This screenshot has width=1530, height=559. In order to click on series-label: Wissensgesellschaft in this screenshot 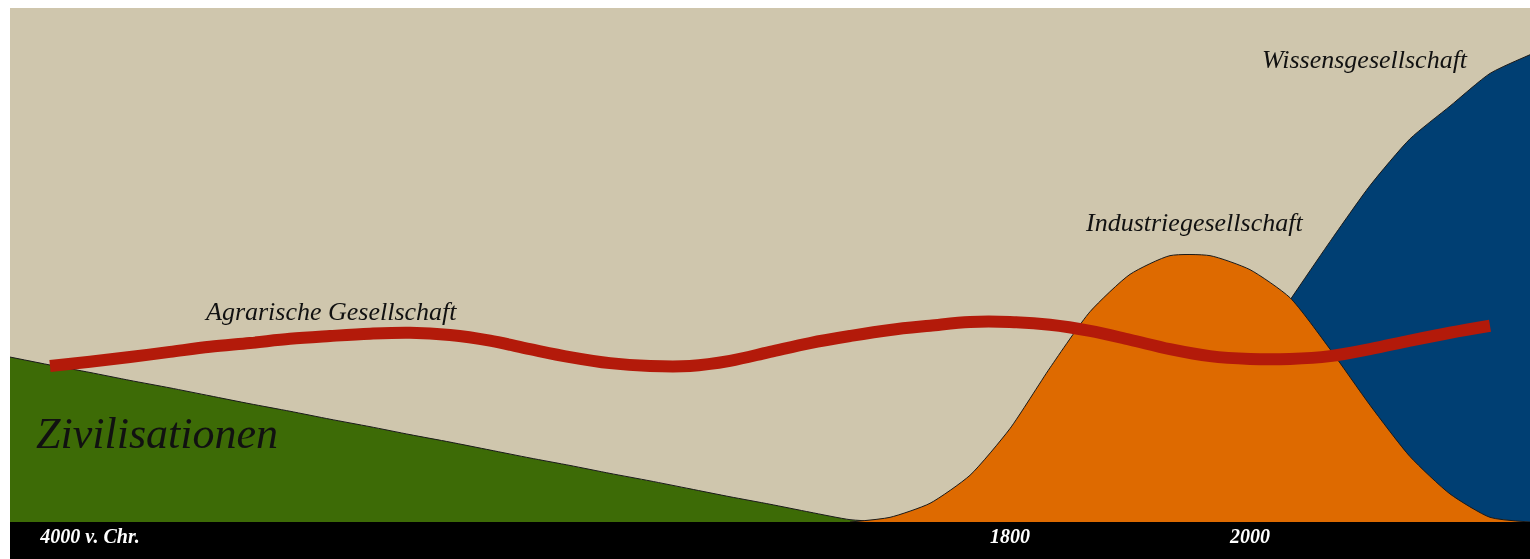, I will do `click(1365, 59)`.